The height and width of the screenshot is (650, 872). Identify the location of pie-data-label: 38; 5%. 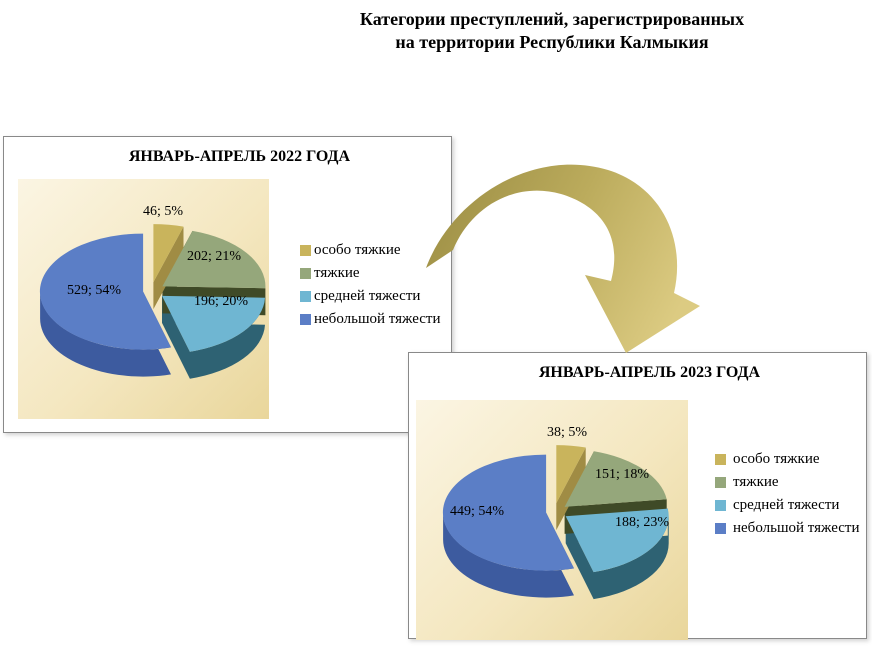
(567, 432).